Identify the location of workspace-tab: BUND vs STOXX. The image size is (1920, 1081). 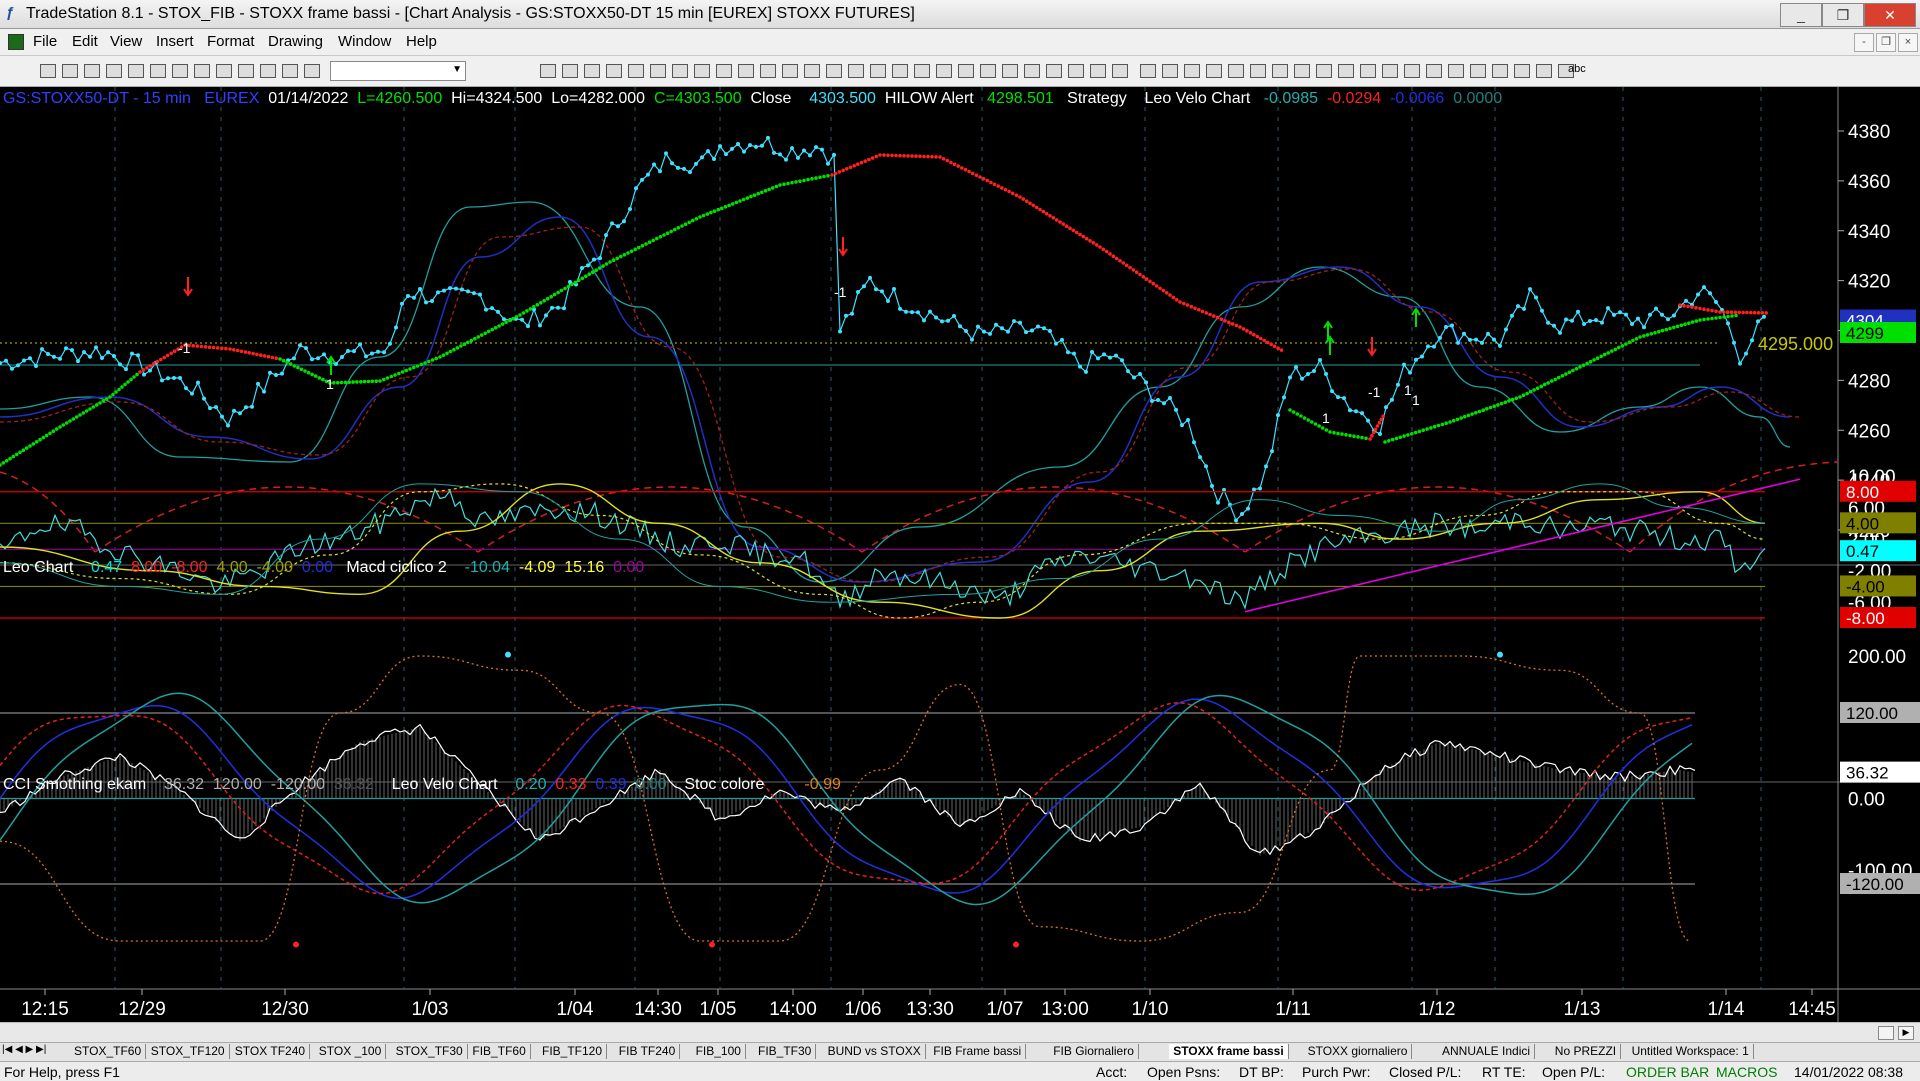
(875, 1051).